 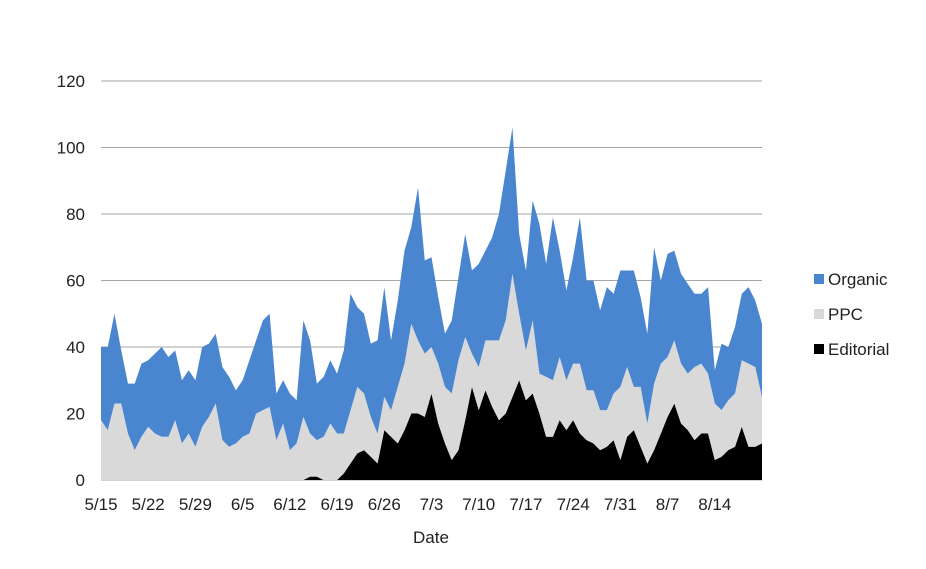 I want to click on x-tick-label: 7/3, so click(x=432, y=504).